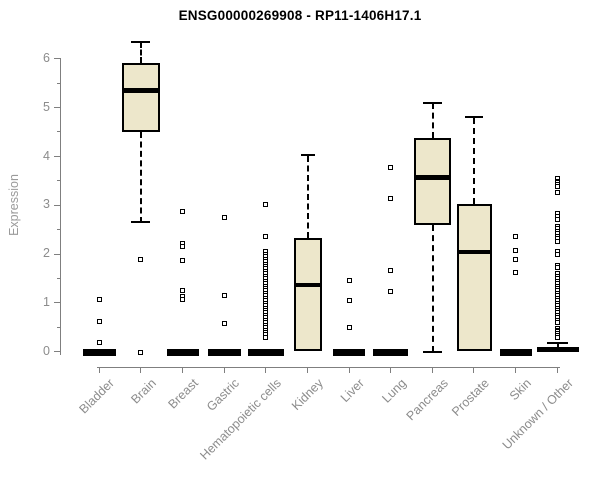 This screenshot has height=500, width=600. What do you see at coordinates (300, 15) in the screenshot?
I see `chart-title: ENSG00000269908 - RP11-1406H17.1` at bounding box center [300, 15].